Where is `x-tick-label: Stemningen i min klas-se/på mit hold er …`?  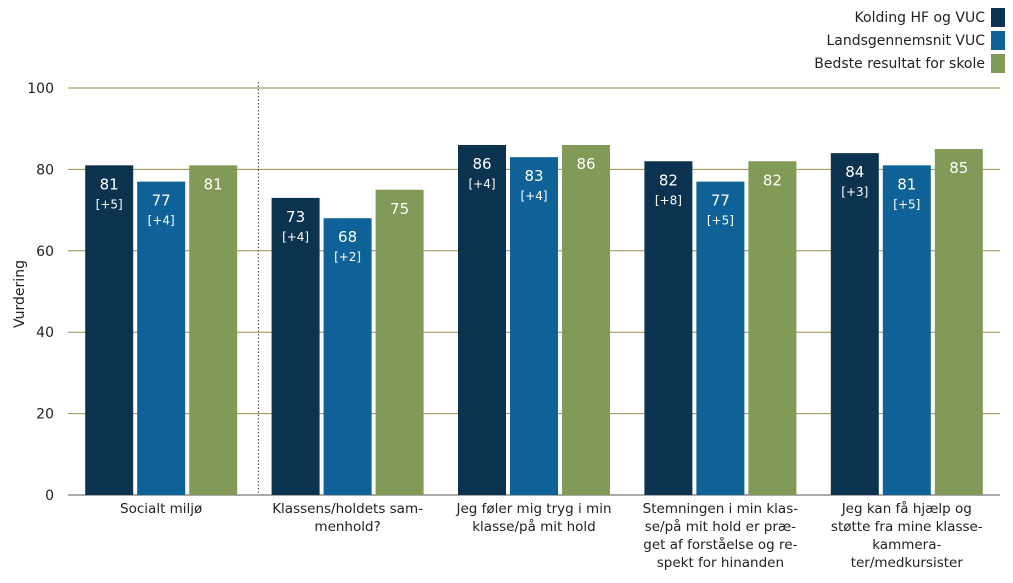 x-tick-label: Stemningen i min klas-se/på mit hold er … is located at coordinates (720, 536).